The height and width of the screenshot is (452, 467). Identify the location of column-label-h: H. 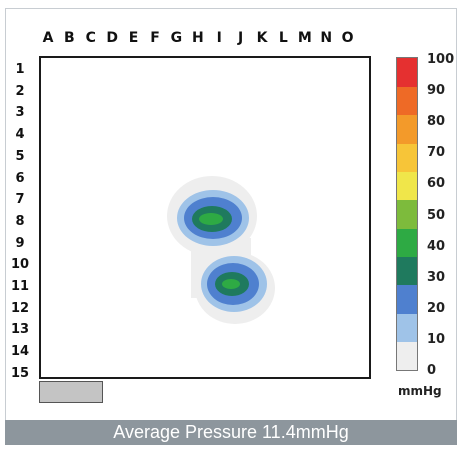
(197, 38).